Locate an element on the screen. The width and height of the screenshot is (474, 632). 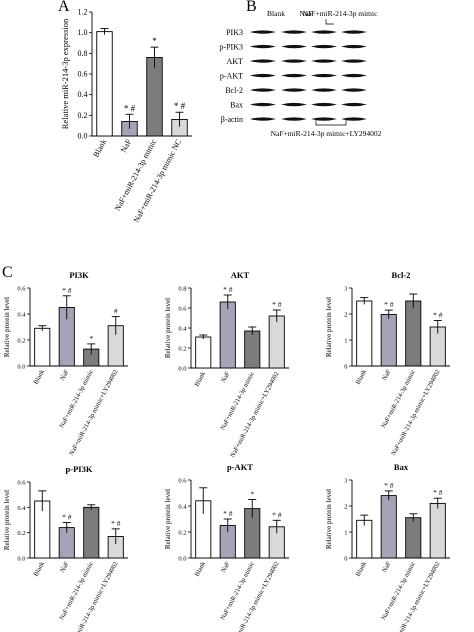
chart-title: AKT is located at coordinates (240, 275).